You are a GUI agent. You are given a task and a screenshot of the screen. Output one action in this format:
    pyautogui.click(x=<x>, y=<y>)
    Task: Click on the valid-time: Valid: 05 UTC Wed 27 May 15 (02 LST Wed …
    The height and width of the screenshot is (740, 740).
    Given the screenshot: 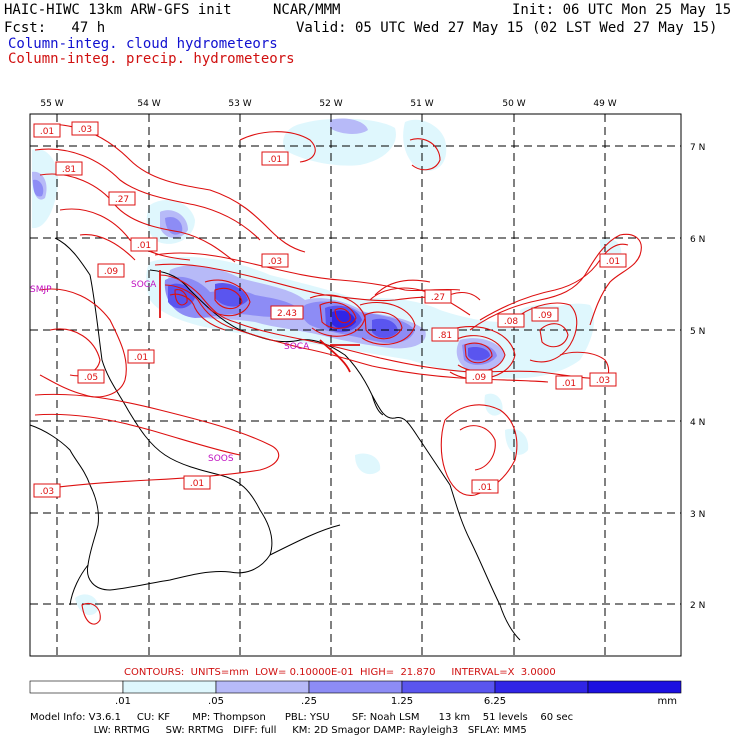 What is the action you would take?
    pyautogui.click(x=507, y=28)
    